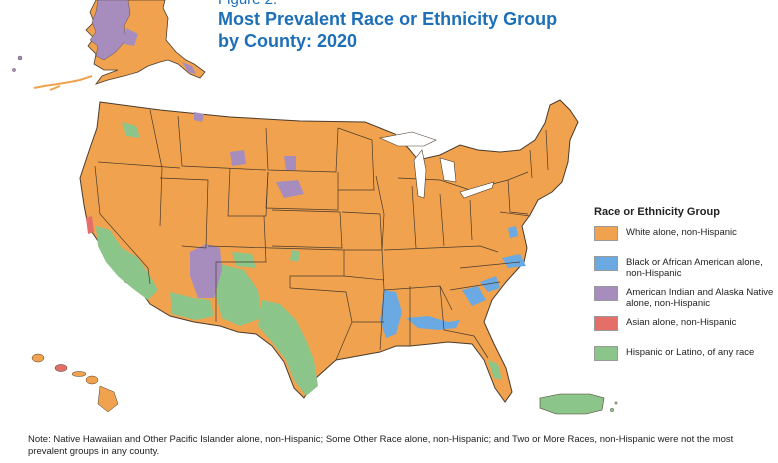 This screenshot has width=778, height=463. I want to click on border-south, so click(416, 317).